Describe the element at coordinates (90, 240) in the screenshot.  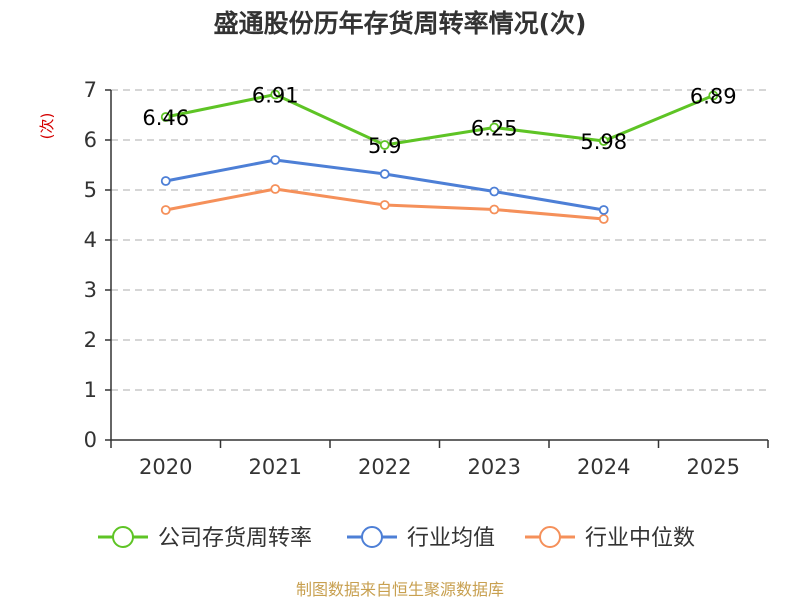
I see `y-tick-label: 4` at that location.